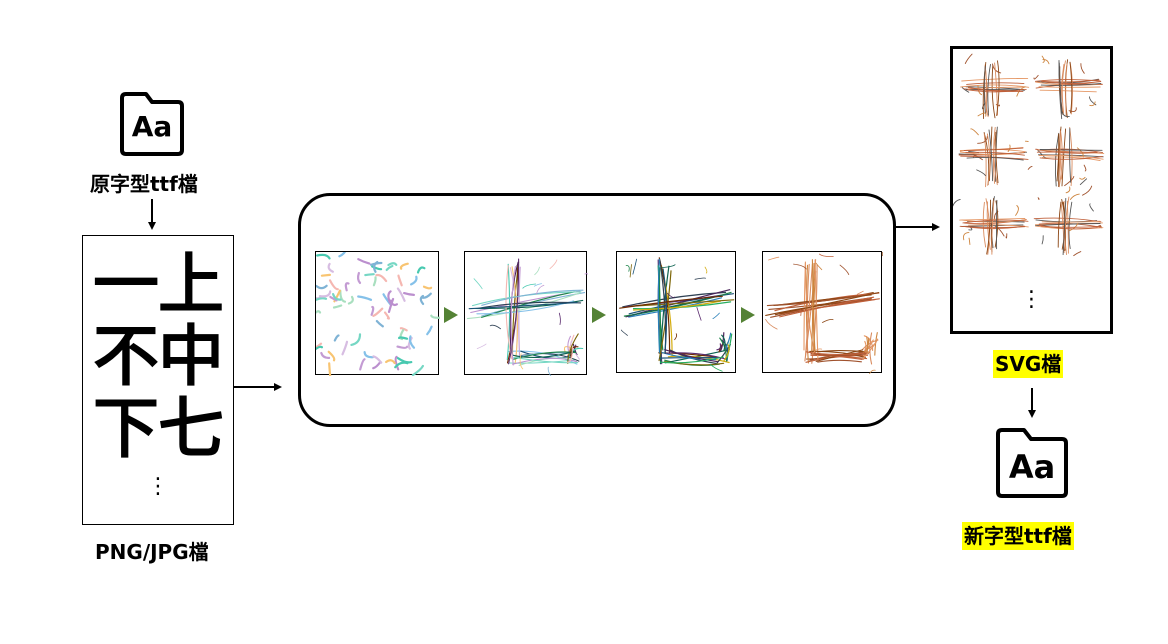  I want to click on new-font-label: 新字型ttf檔, so click(1018, 535).